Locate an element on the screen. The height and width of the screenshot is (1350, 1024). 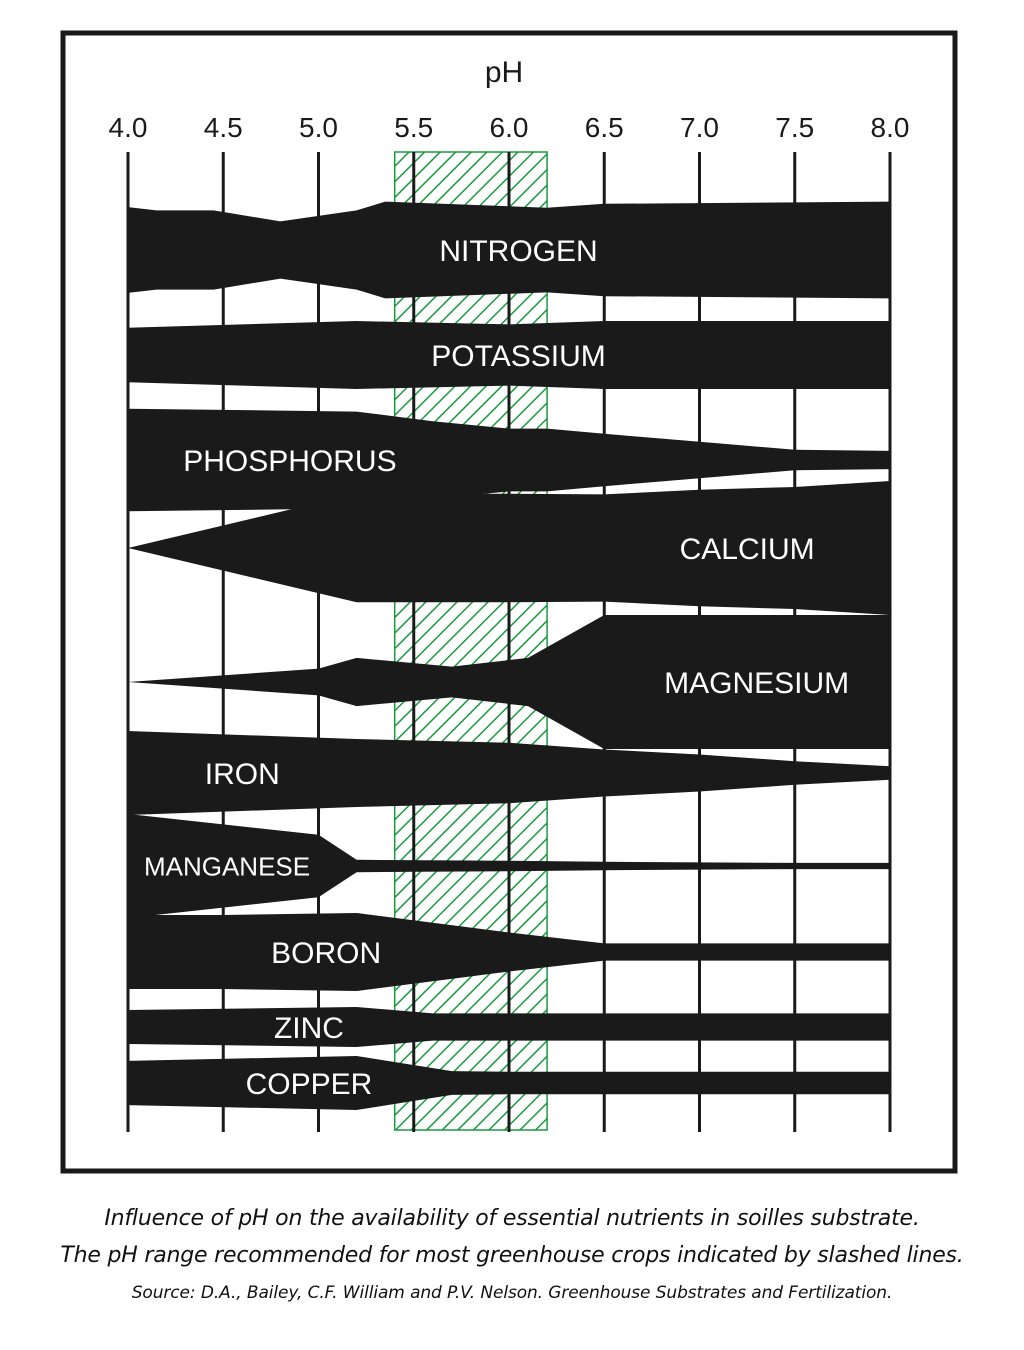
recommended-range-hatch is located at coordinates (470, 641).